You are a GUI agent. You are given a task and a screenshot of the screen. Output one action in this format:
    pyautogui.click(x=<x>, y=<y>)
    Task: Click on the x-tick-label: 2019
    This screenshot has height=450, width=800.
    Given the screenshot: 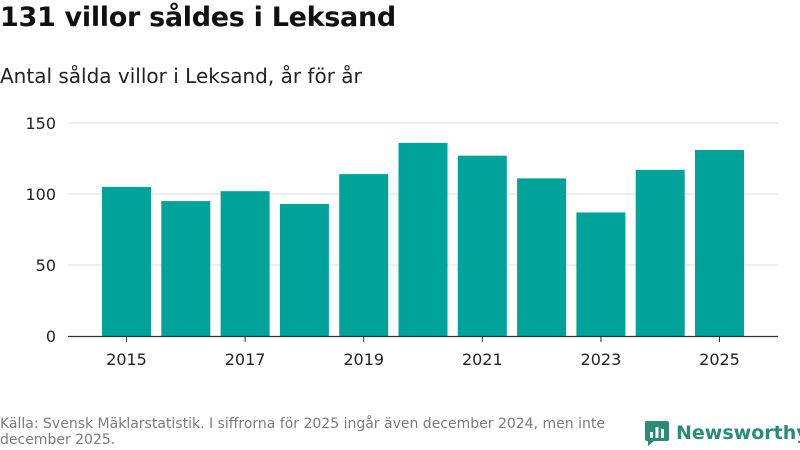 What is the action you would take?
    pyautogui.click(x=363, y=359)
    